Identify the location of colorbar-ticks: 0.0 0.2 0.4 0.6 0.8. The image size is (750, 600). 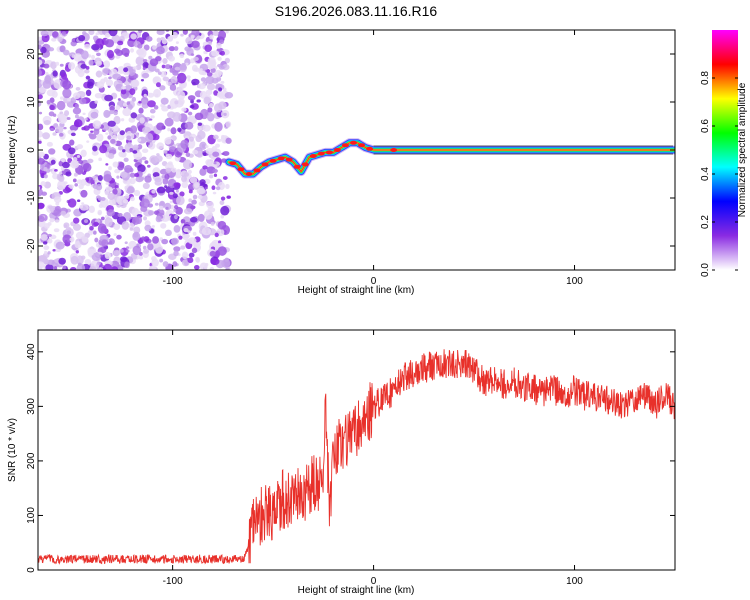
(719, 174).